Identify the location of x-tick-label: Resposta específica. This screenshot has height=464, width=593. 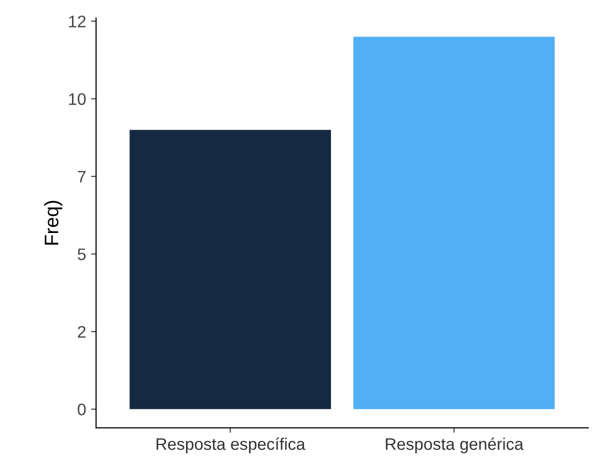
(231, 446).